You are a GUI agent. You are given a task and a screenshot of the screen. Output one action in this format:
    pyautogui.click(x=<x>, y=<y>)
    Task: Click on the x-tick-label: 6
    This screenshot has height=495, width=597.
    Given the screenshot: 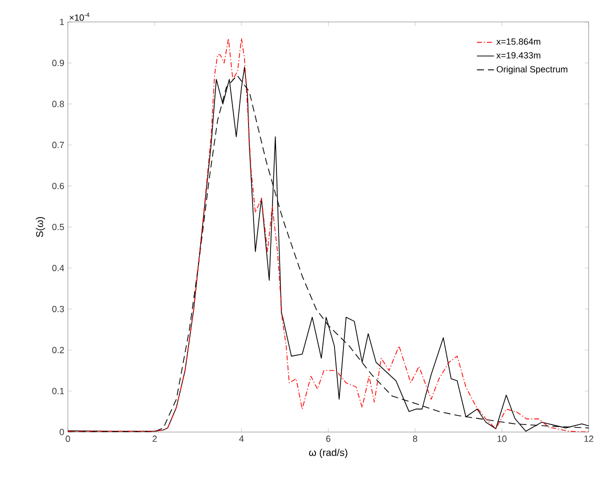 What is the action you would take?
    pyautogui.click(x=328, y=439)
    